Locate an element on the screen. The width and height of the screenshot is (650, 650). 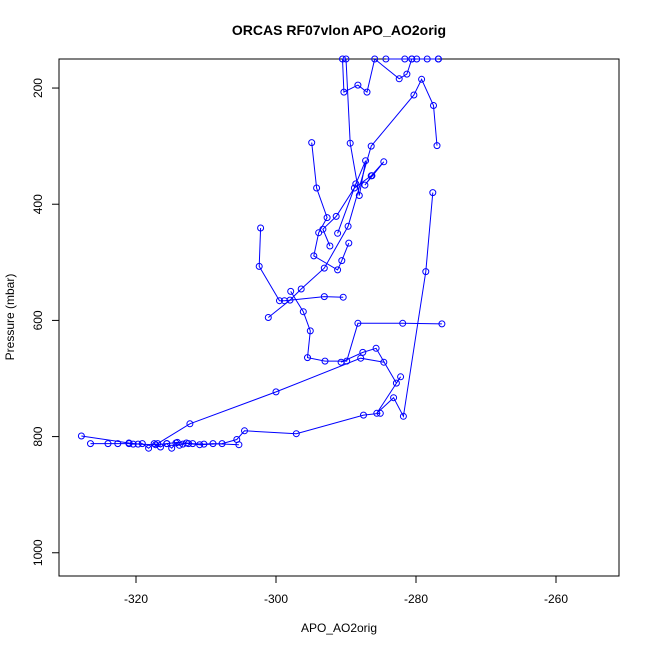
x-tick-label: -320 is located at coordinates (136, 599).